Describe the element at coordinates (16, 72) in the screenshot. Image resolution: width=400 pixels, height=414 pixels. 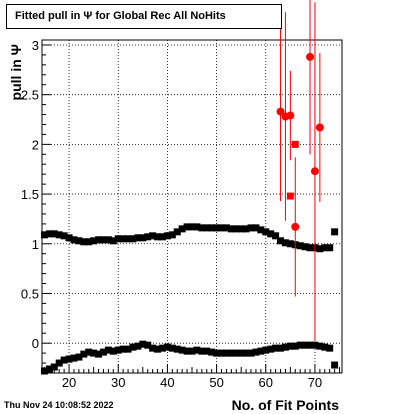
I see `y-axis-label: pull in Ψ` at that location.